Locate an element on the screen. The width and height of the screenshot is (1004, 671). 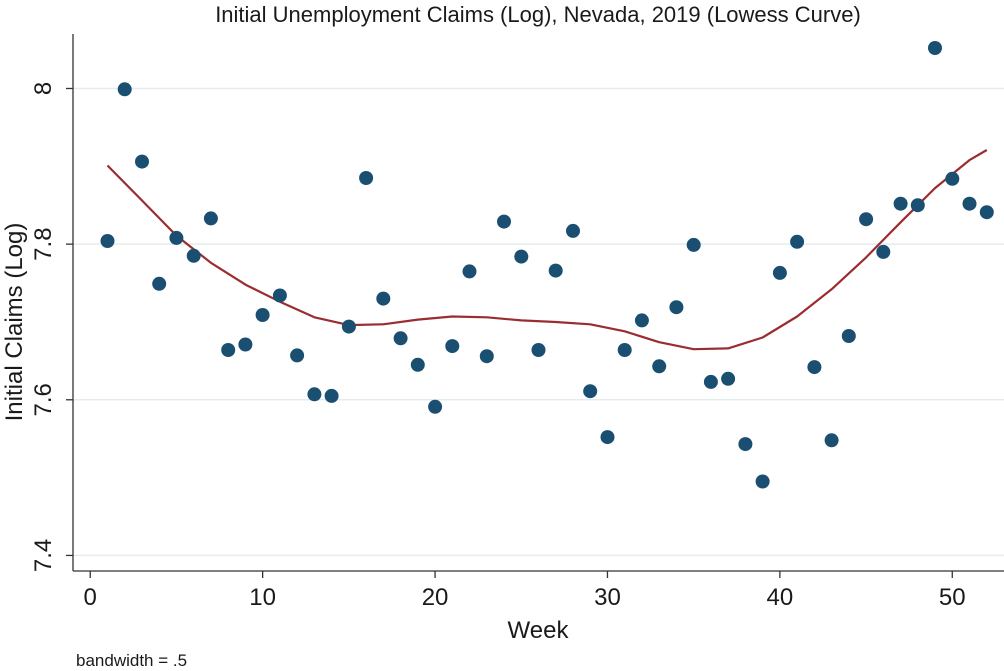
x-tick-label: 20 is located at coordinates (435, 597).